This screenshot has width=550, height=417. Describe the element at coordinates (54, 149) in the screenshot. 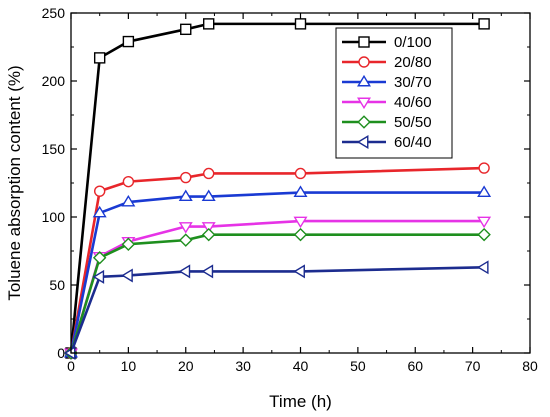

I see `y-tick-label: 150` at that location.